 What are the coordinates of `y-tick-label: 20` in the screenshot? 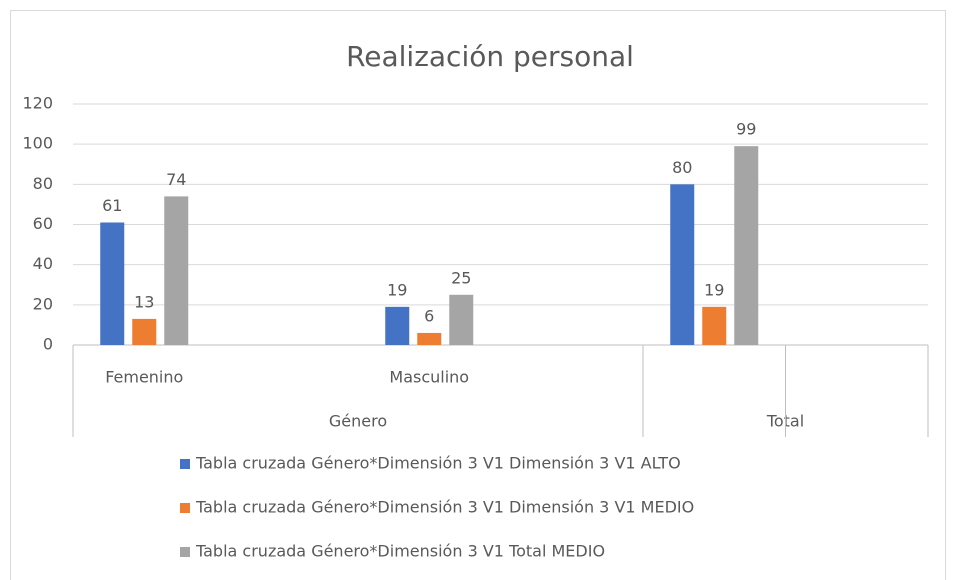 It's located at (43, 303).